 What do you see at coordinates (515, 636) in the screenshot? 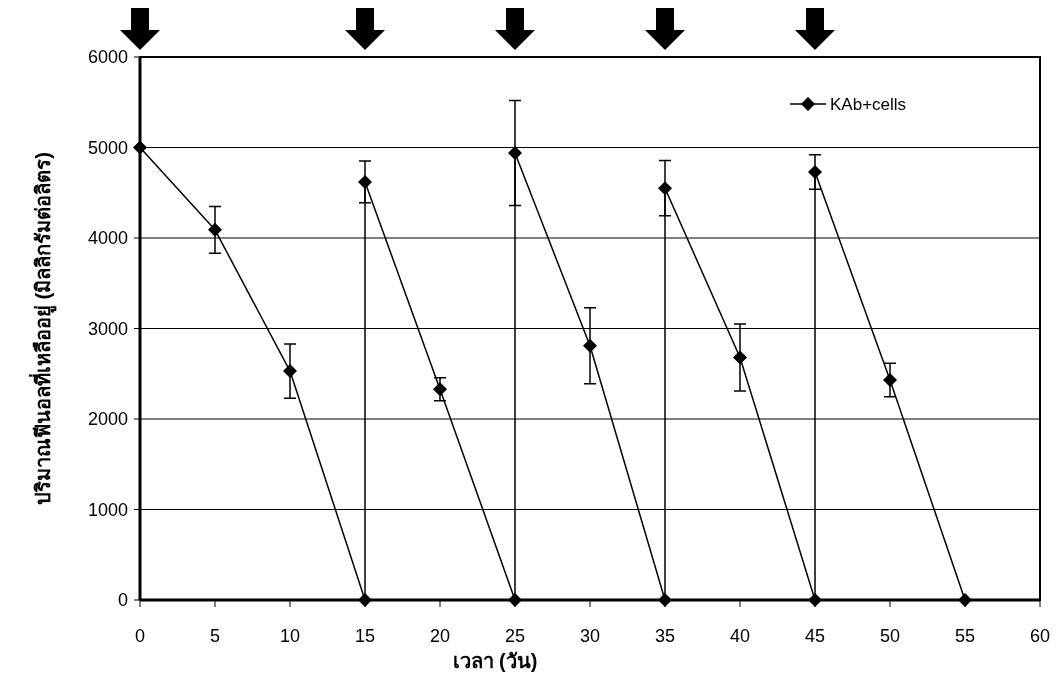
I see `x-tick-label: 25` at bounding box center [515, 636].